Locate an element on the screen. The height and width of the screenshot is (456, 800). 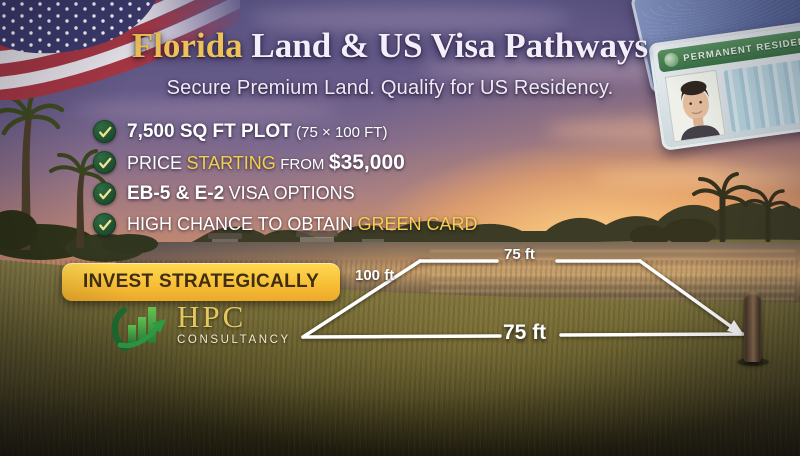
feature-highlight: GREEN CARD is located at coordinates (417, 224).